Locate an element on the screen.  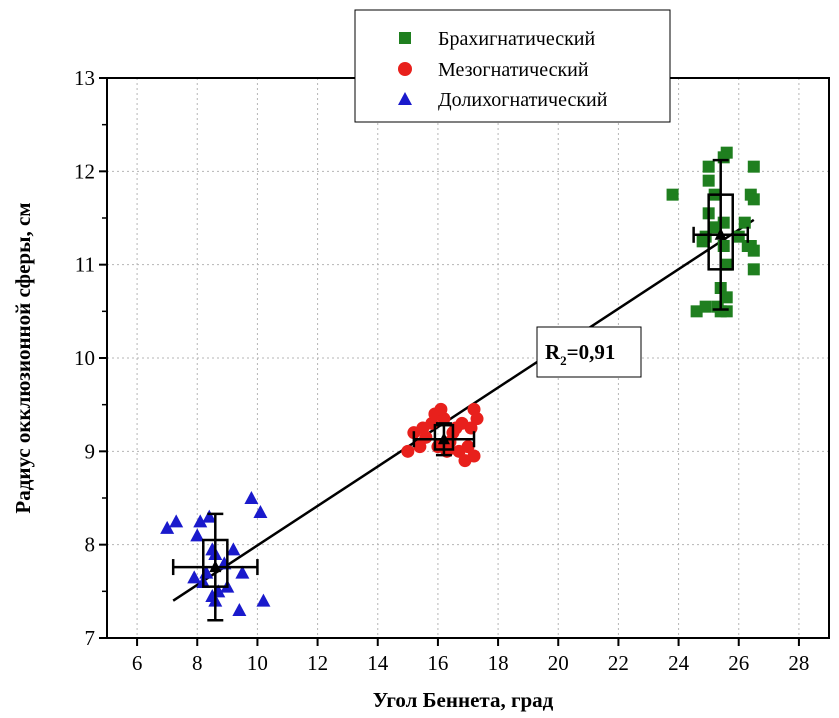
x-tick-label: 12 is located at coordinates (317, 663).